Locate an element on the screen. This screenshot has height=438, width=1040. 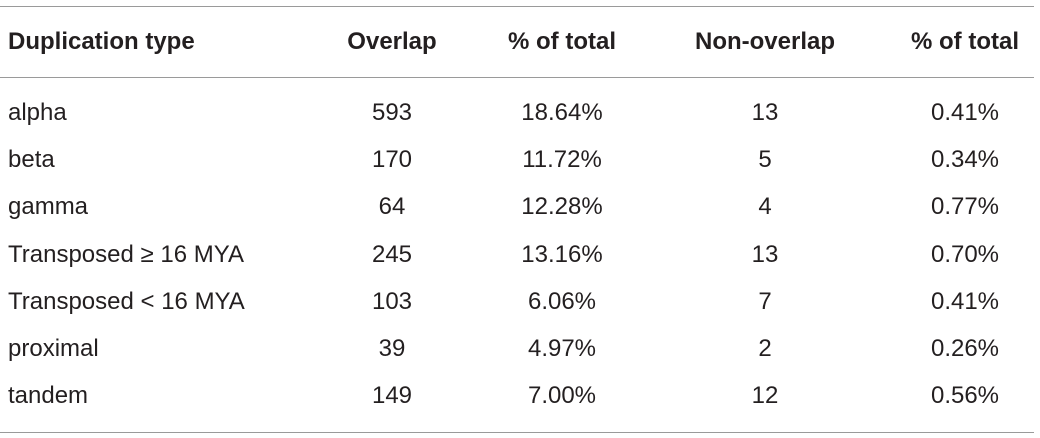
table-cell: 593 is located at coordinates (392, 112).